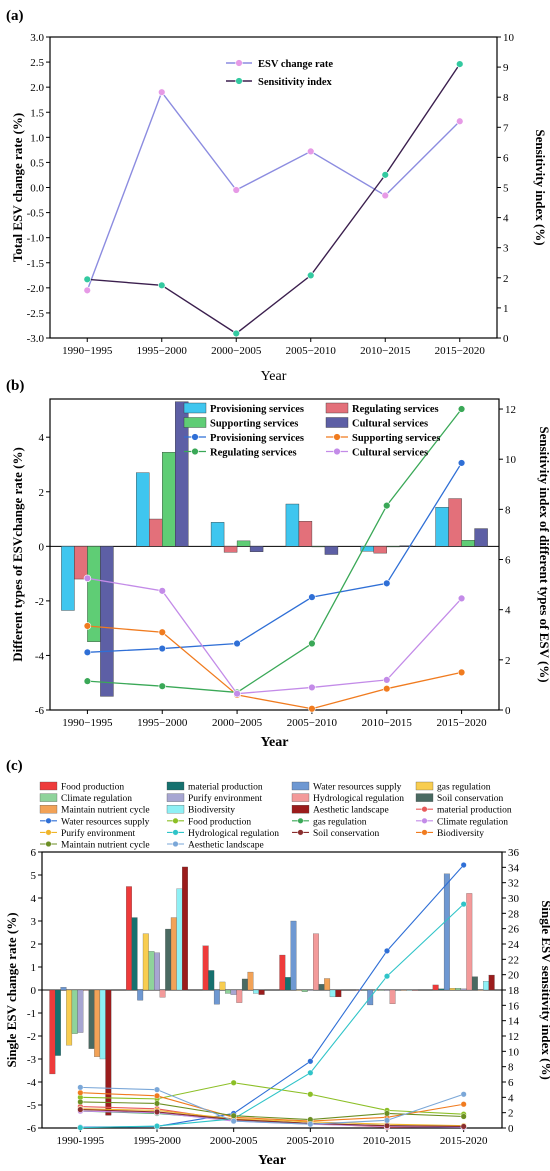 This screenshot has width=550, height=1171. I want to click on b-y-tick-label: -2, so click(39, 602).